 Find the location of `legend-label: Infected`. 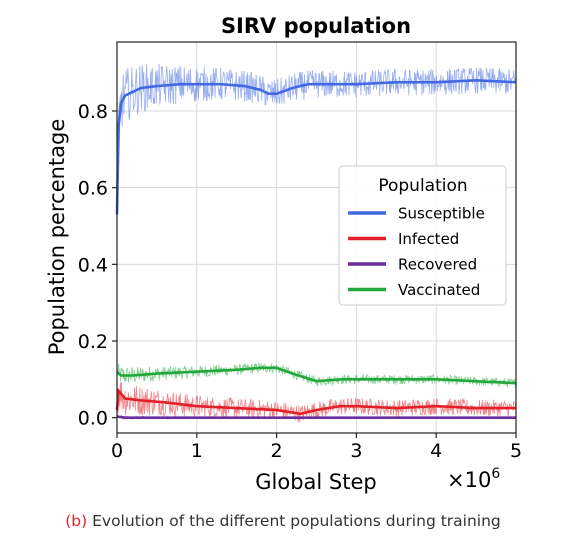

legend-label: Infected is located at coordinates (428, 239).